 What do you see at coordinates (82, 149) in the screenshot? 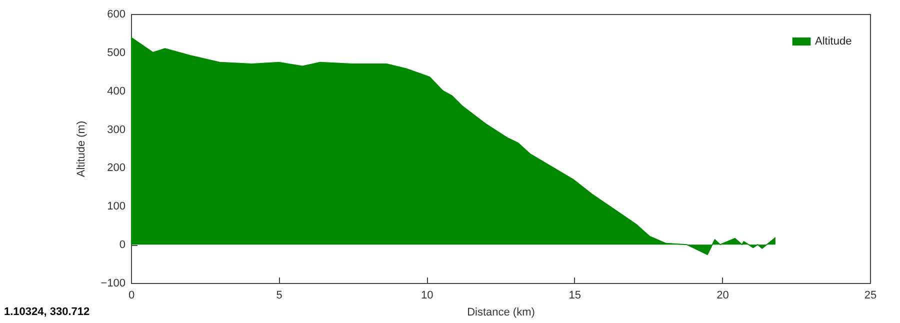
I see `y-axis-title: Altitude (m)` at bounding box center [82, 149].